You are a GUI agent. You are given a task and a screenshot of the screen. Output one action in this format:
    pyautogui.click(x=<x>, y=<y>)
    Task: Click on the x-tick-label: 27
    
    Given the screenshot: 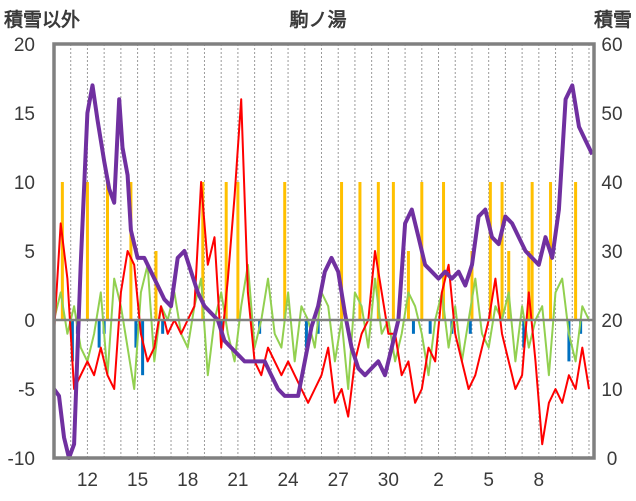 What is the action you would take?
    pyautogui.click(x=338, y=480)
    